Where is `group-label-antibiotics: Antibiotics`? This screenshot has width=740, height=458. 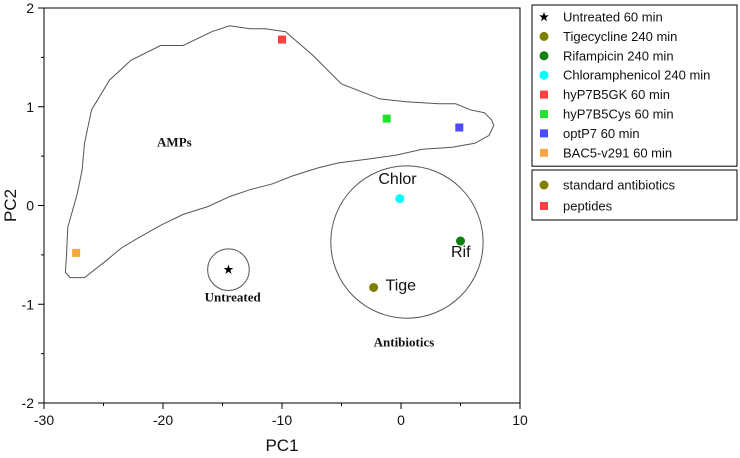
group-label-antibiotics: Antibiotics is located at coordinates (404, 342).